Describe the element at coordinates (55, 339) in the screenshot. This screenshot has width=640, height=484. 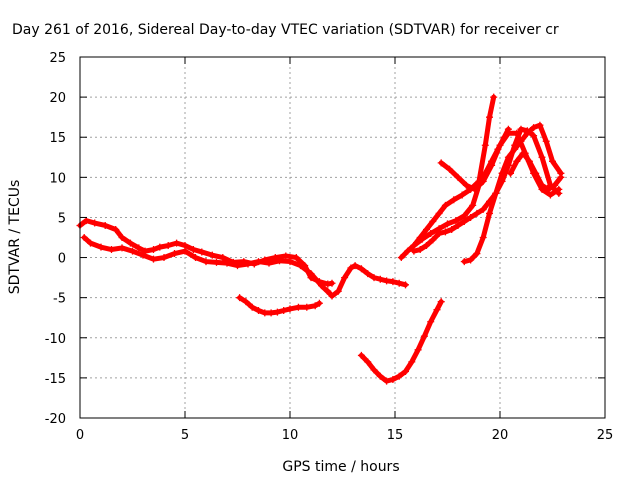
I see `y-tick-label: -10` at that location.